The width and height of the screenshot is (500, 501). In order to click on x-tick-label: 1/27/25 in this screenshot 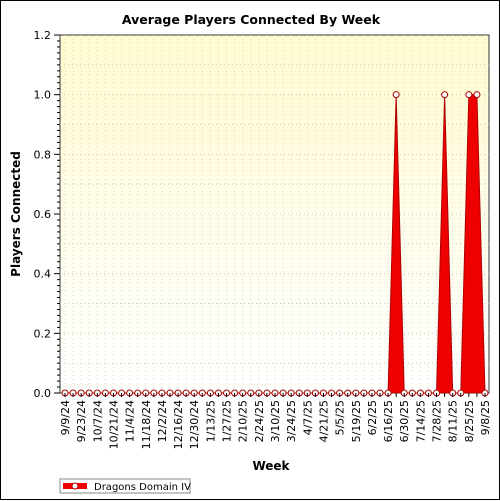, I will do `click(227, 421)`.